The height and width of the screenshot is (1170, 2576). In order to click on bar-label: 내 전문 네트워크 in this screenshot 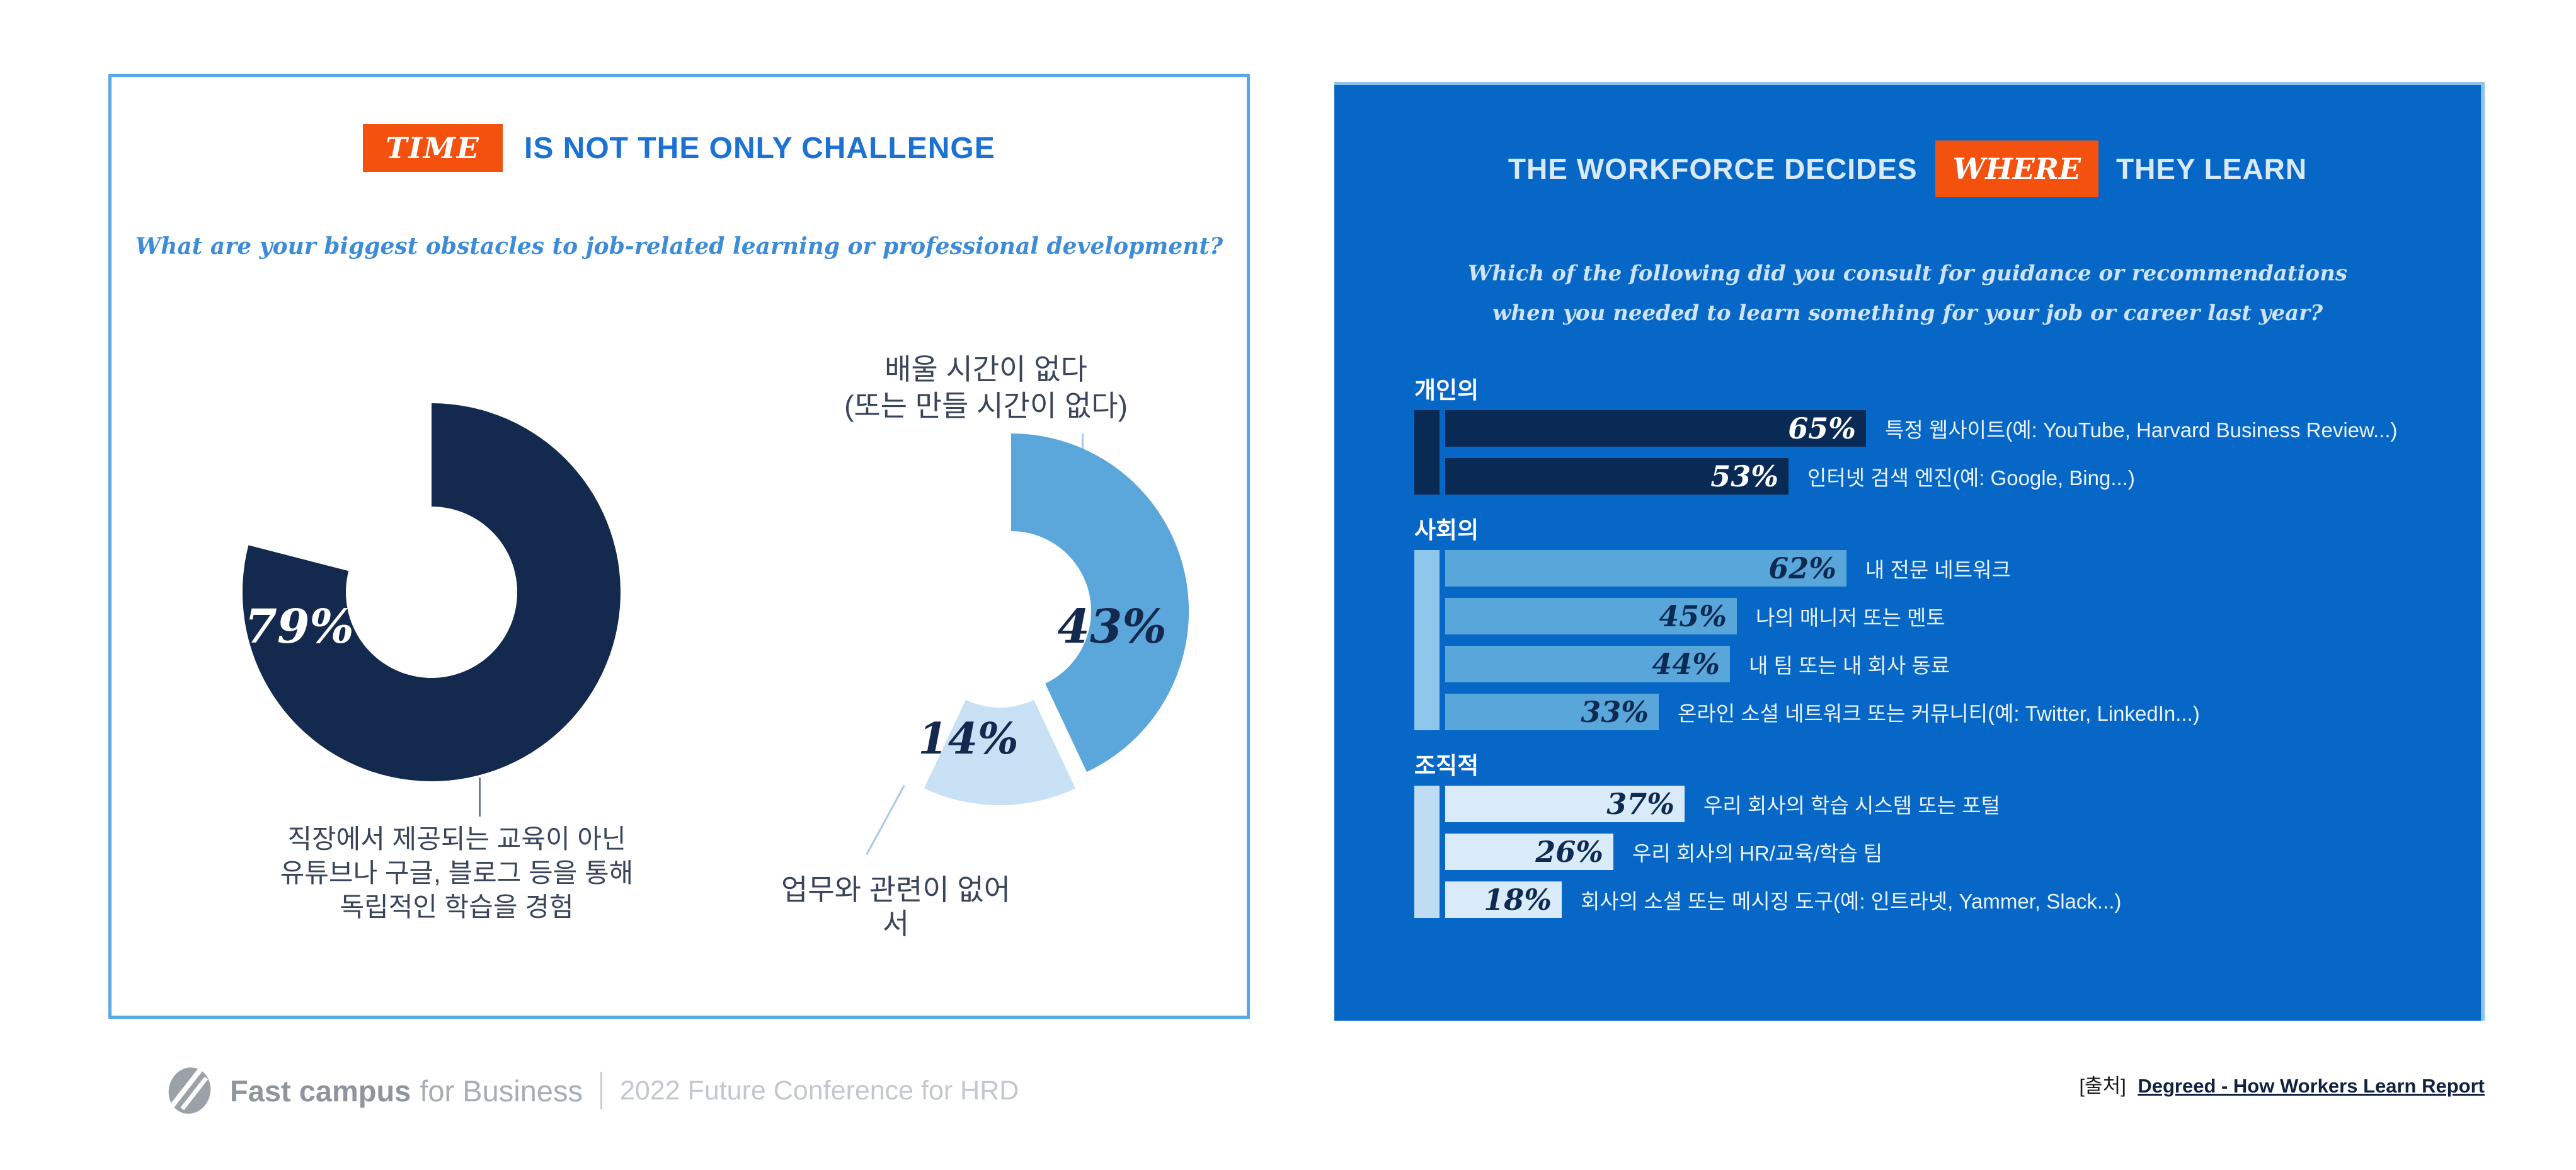, I will do `click(1938, 570)`.